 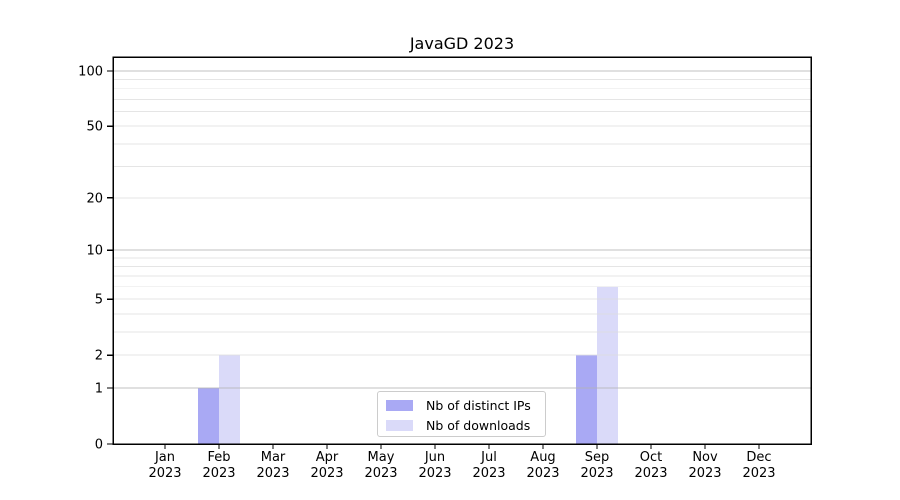 I want to click on y-axis-tick-label: 10, so click(x=94, y=251).